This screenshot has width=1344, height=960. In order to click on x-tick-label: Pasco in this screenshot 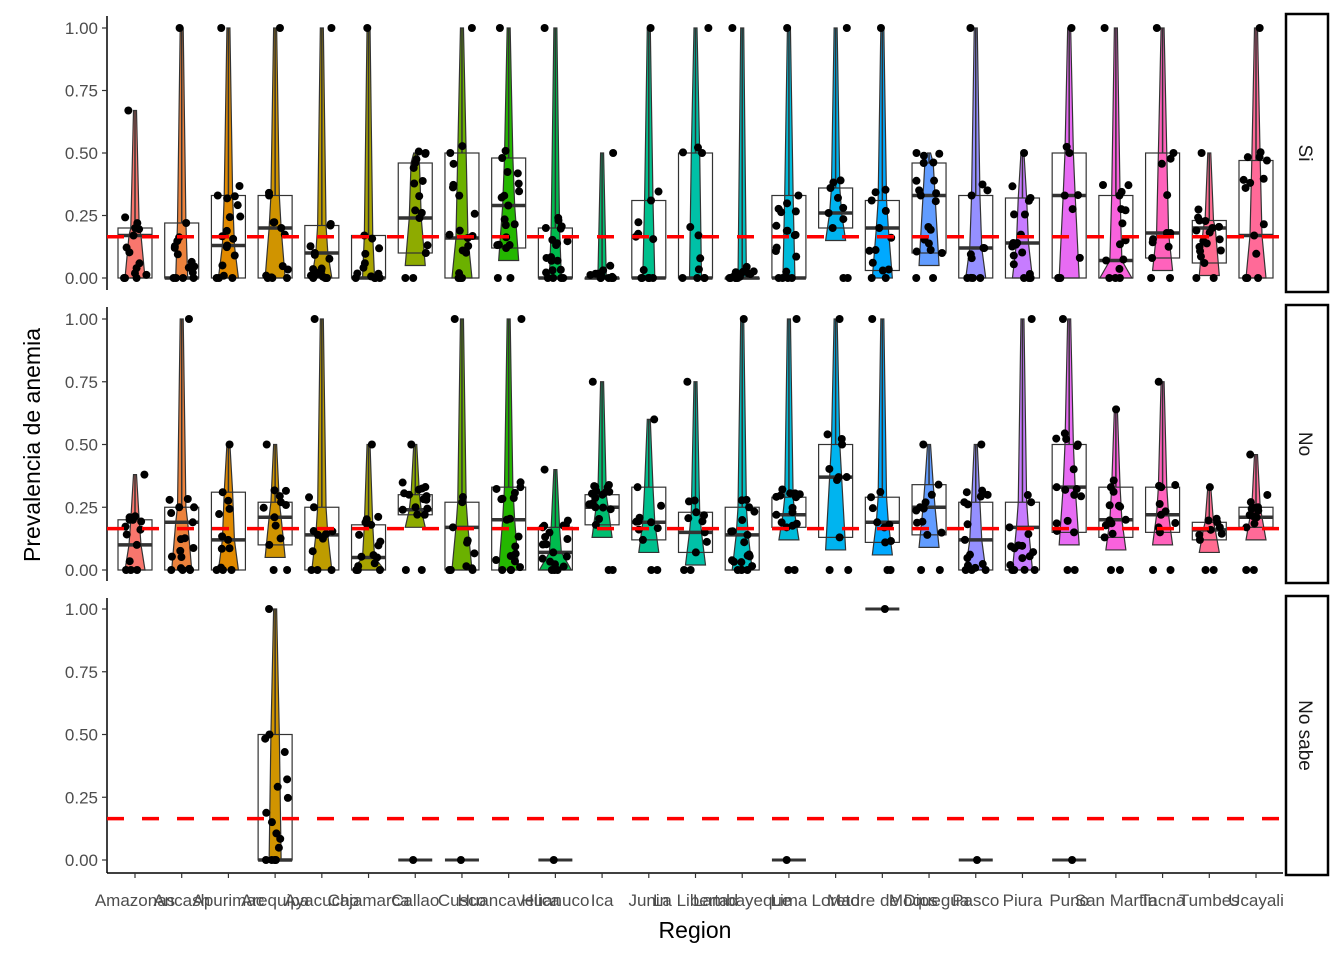, I will do `click(975, 900)`.